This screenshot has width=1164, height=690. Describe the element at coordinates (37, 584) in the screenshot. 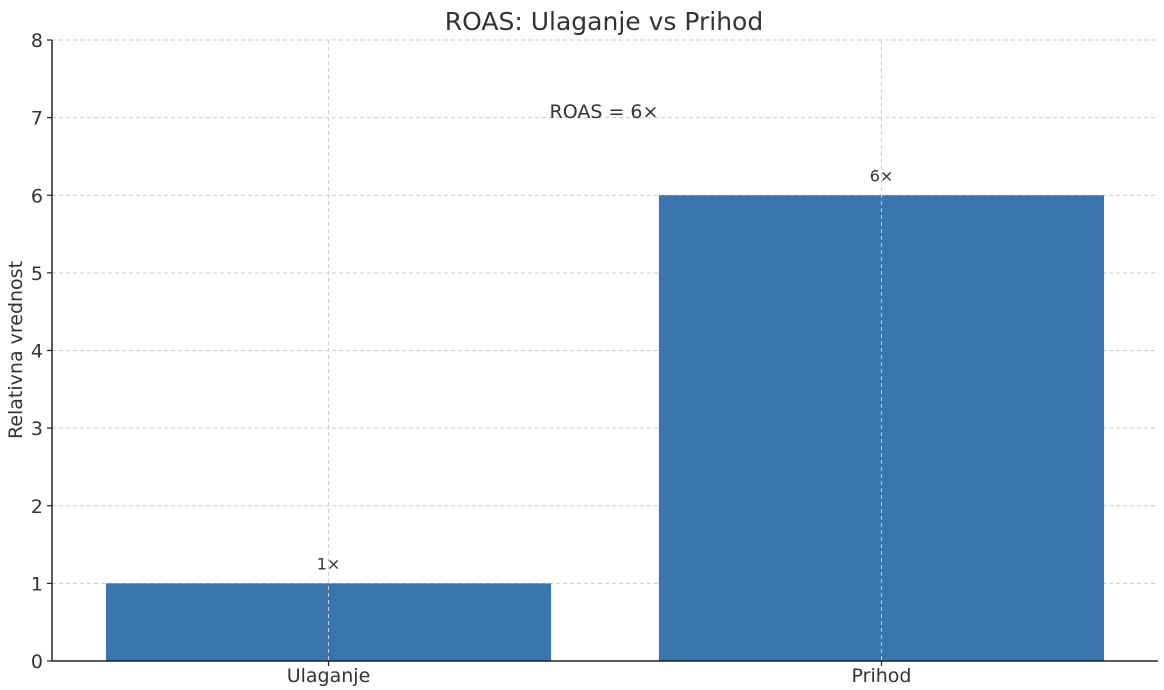

I see `y-tick-label-1: 1` at that location.